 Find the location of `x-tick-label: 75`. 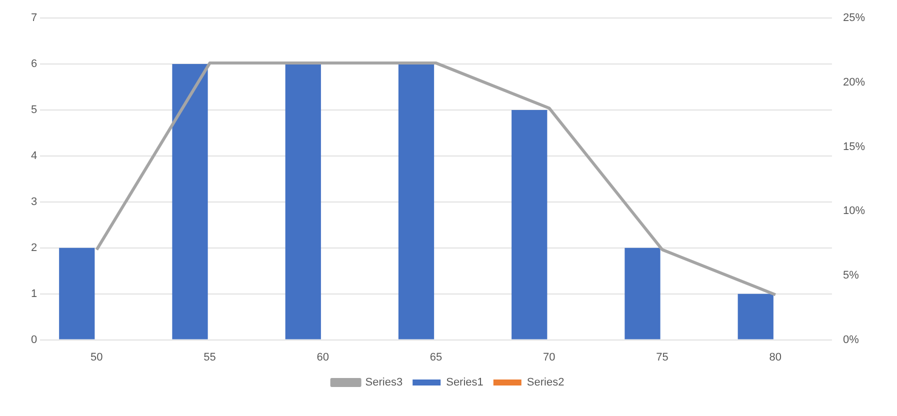

x-tick-label: 75 is located at coordinates (662, 357).